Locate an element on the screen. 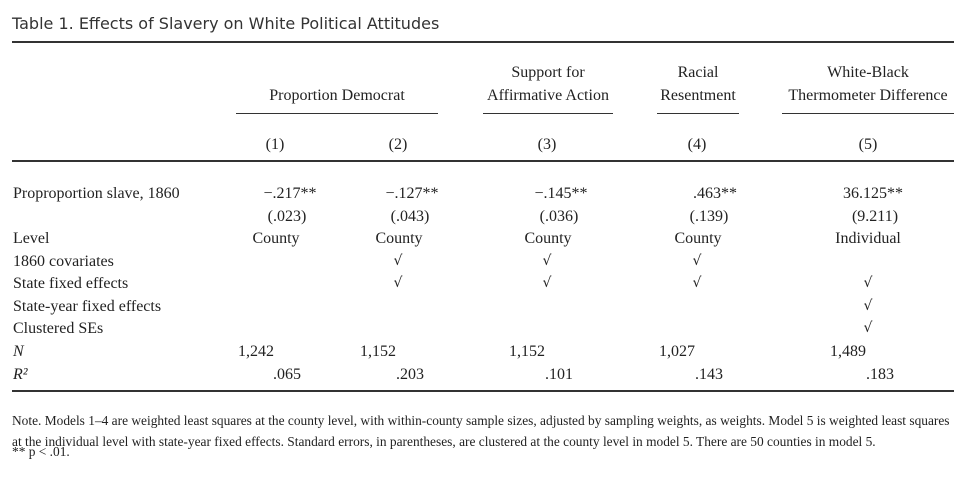 The image size is (970, 499). se-1: (.023) is located at coordinates (287, 216).